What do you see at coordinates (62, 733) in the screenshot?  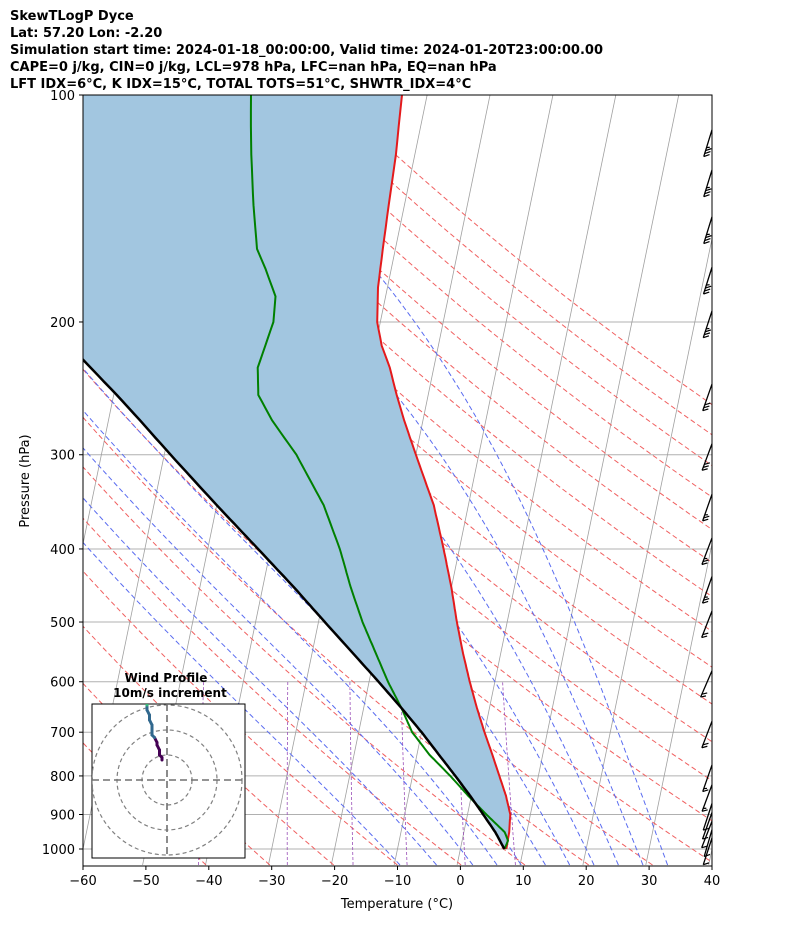 I see `y-tick-label: 700` at bounding box center [62, 733].